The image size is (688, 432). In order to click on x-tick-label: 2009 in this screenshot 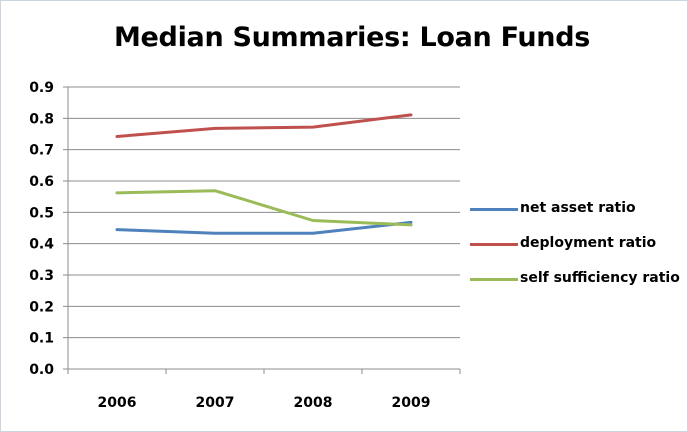, I will do `click(411, 403)`.